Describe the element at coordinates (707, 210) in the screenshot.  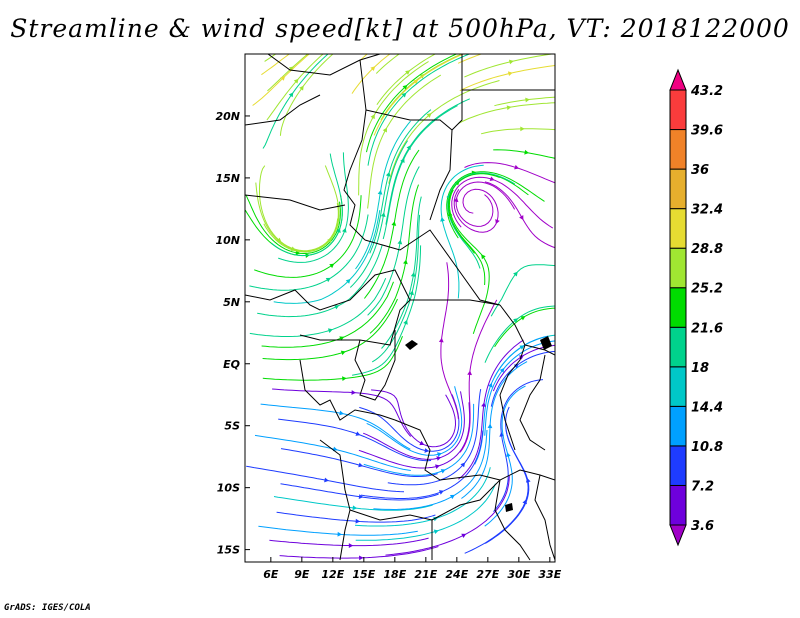
I see `colorbar-label: 32.4` at that location.